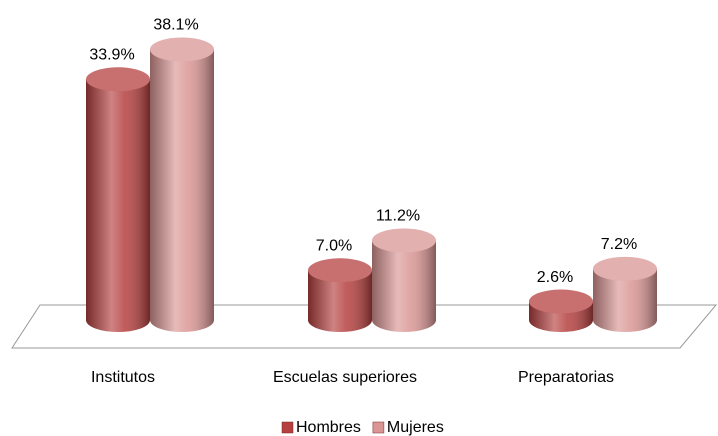  I want to click on x-tick-label: Preparatorias, so click(566, 377).